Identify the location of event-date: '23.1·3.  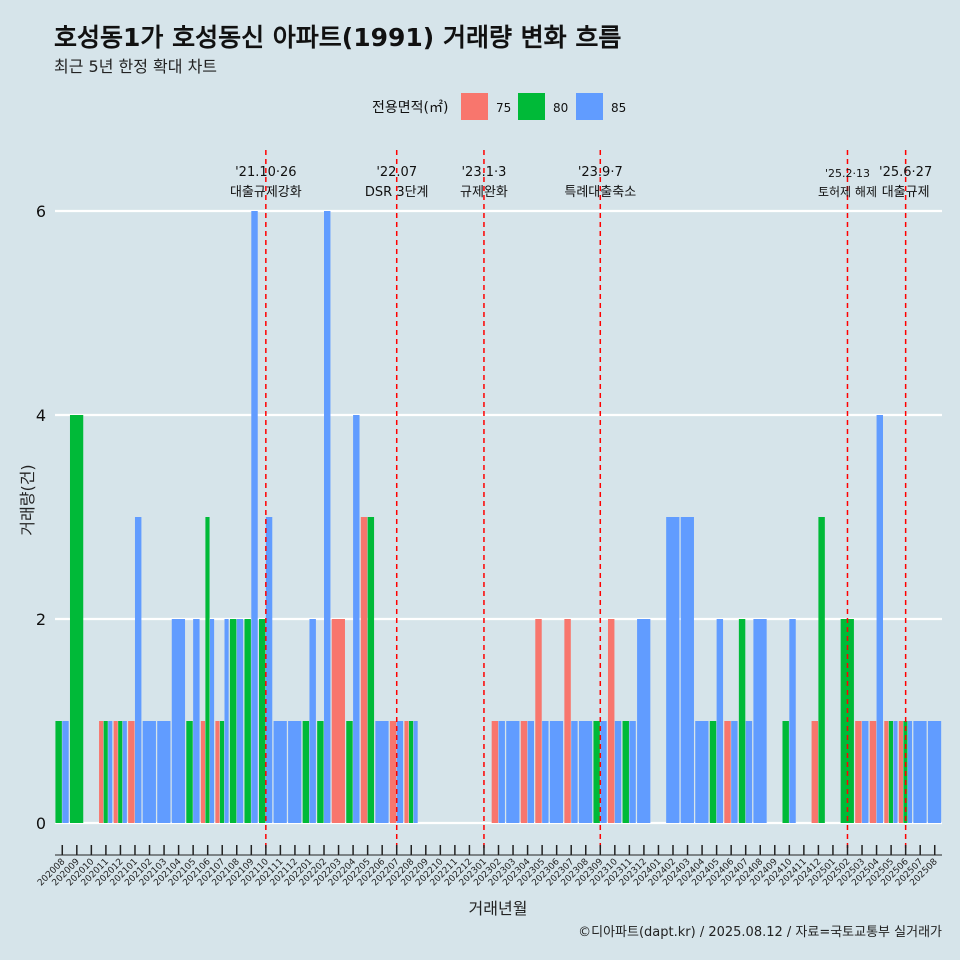
(483, 172).